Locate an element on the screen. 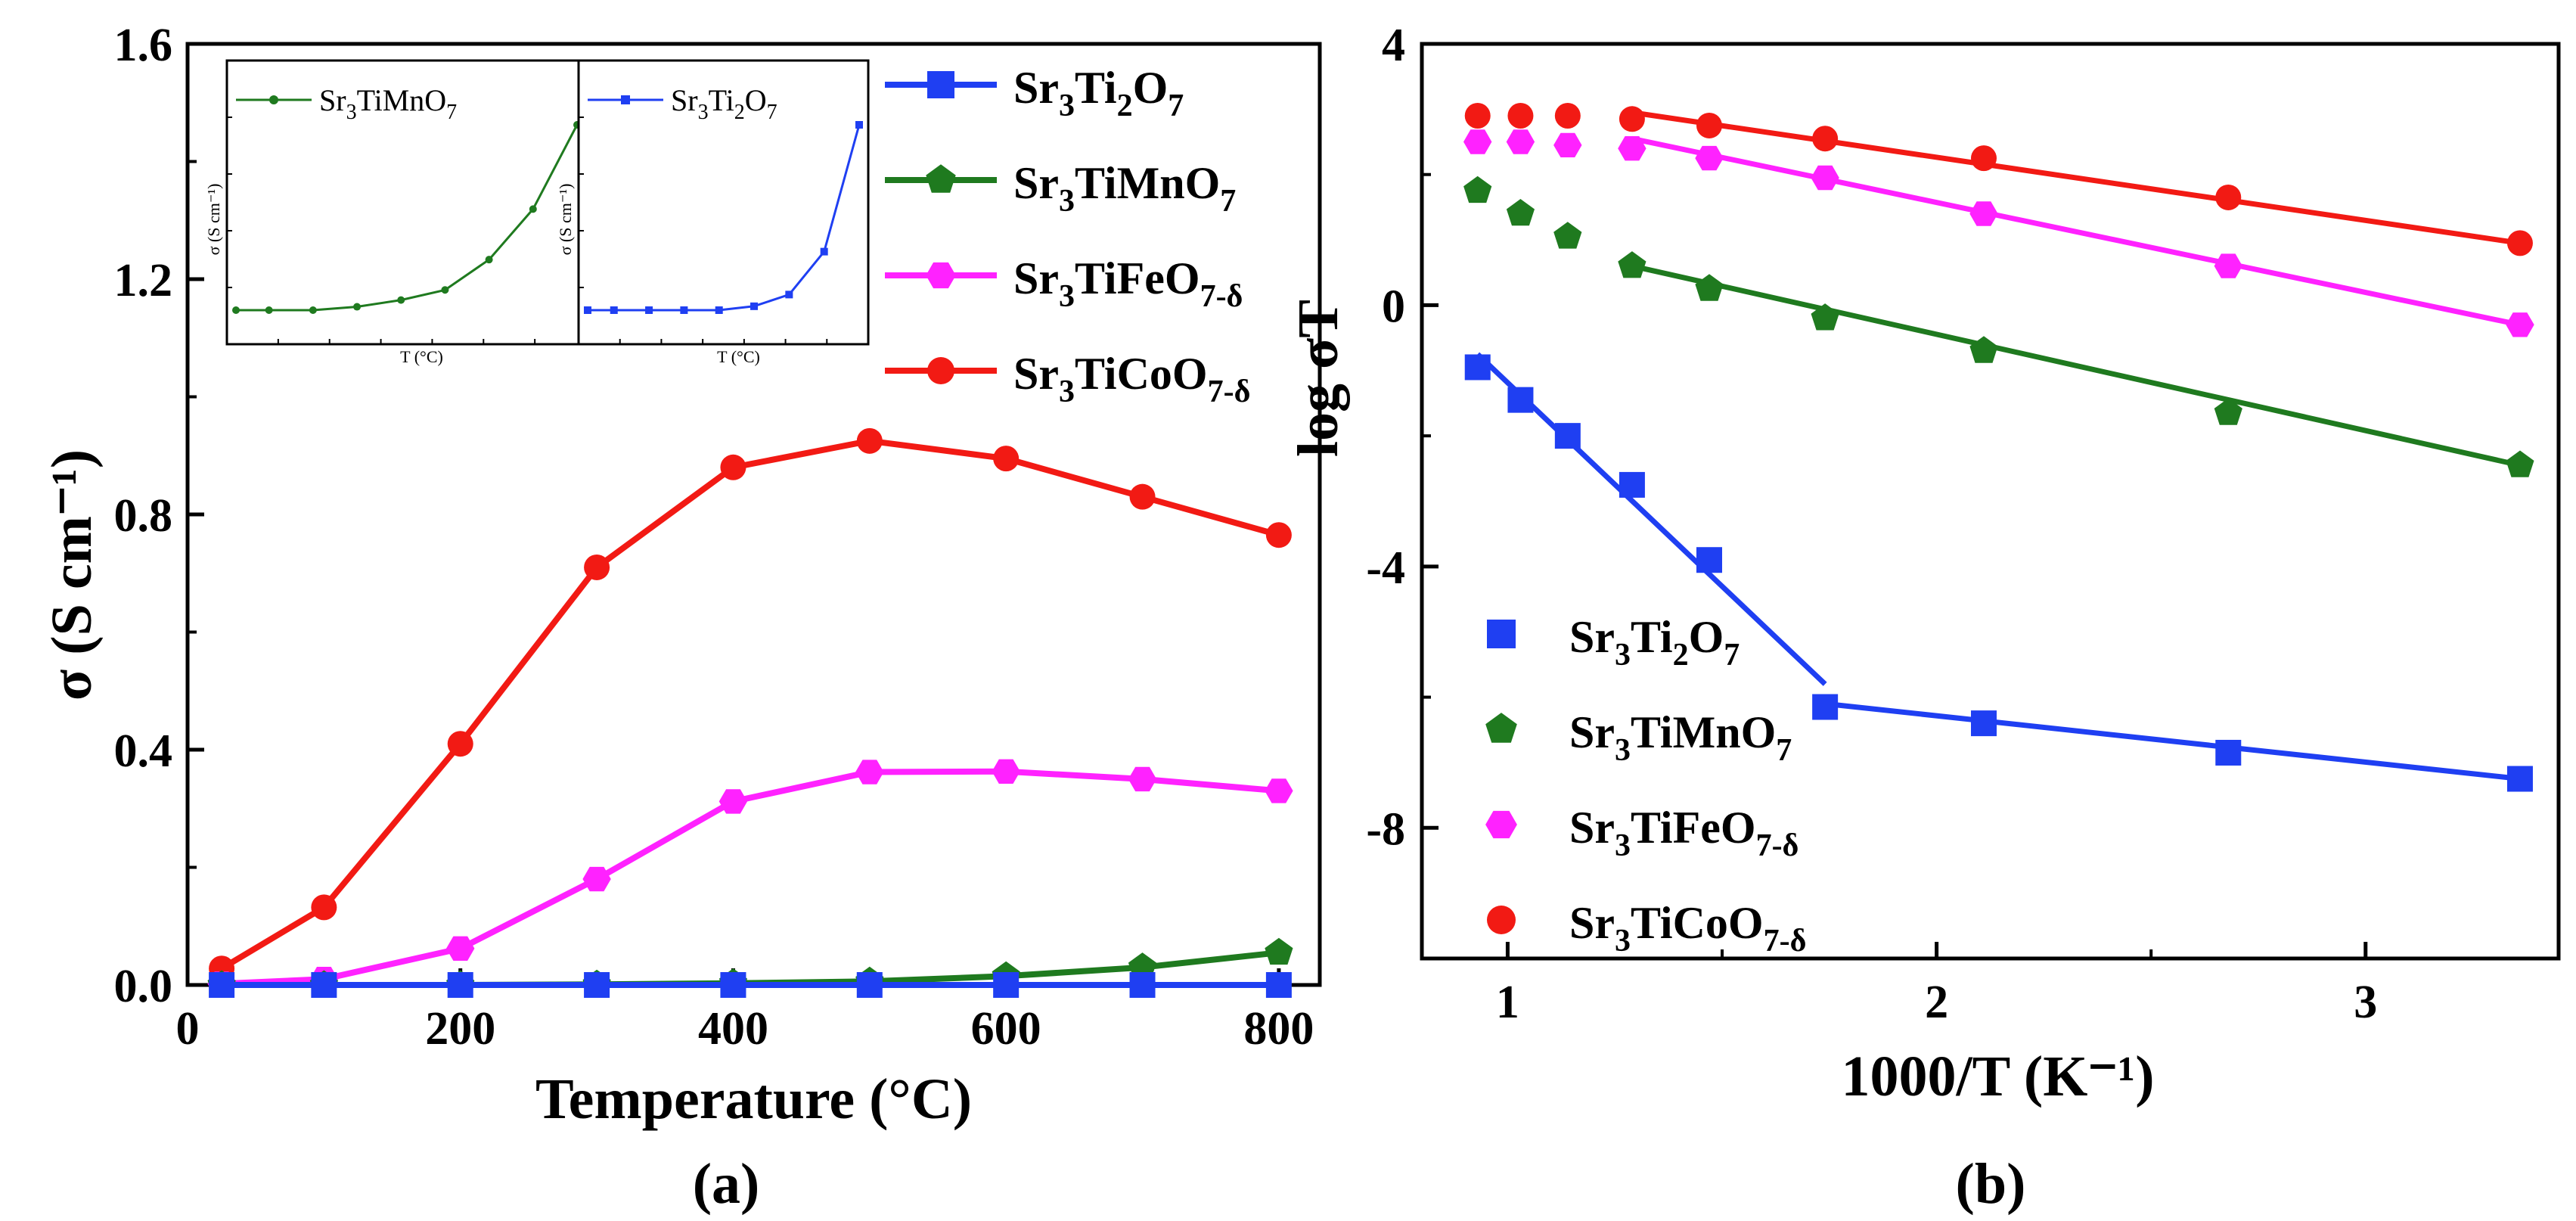 The image size is (2576, 1221). inset-legend-label-sub2: 7 is located at coordinates (451, 113).